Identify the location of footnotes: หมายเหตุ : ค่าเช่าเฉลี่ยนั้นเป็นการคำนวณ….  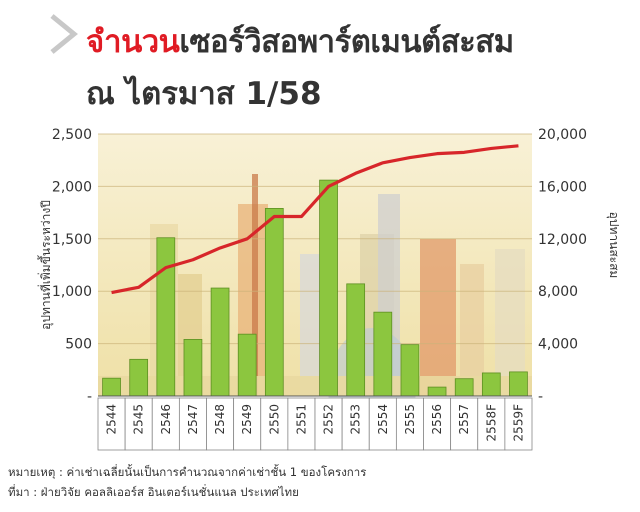
(318, 482).